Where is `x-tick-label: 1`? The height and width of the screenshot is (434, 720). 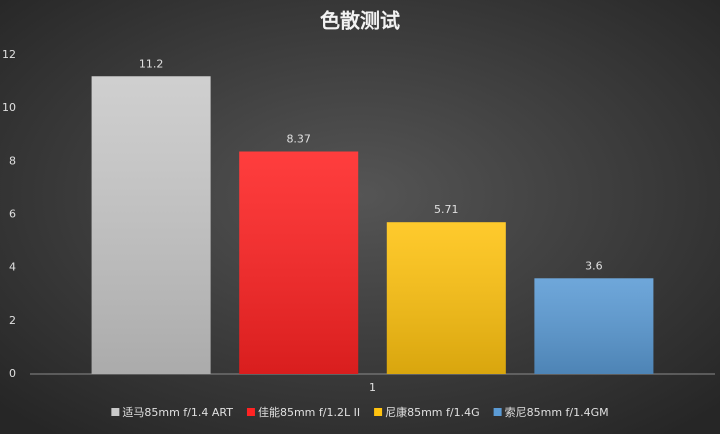 x-tick-label: 1 is located at coordinates (372, 387).